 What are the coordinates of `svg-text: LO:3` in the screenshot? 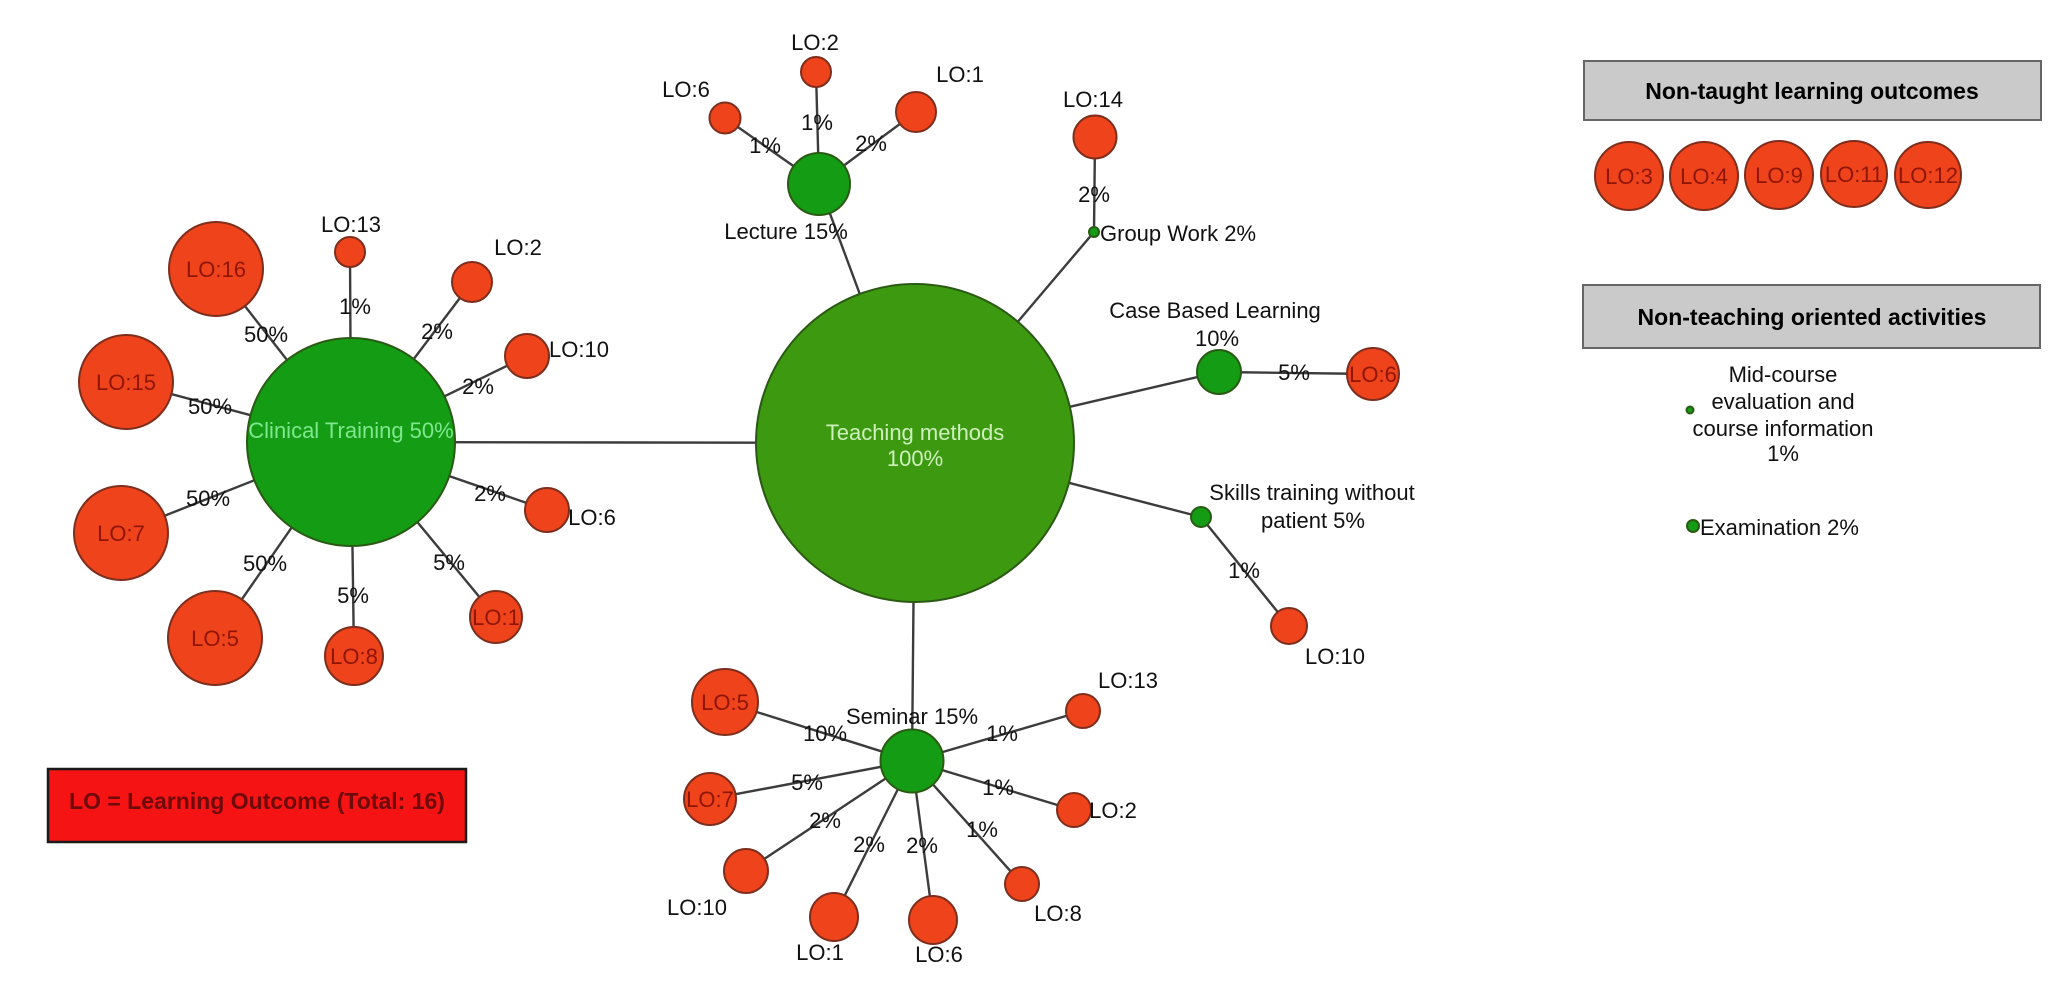 It's located at (1629, 176).